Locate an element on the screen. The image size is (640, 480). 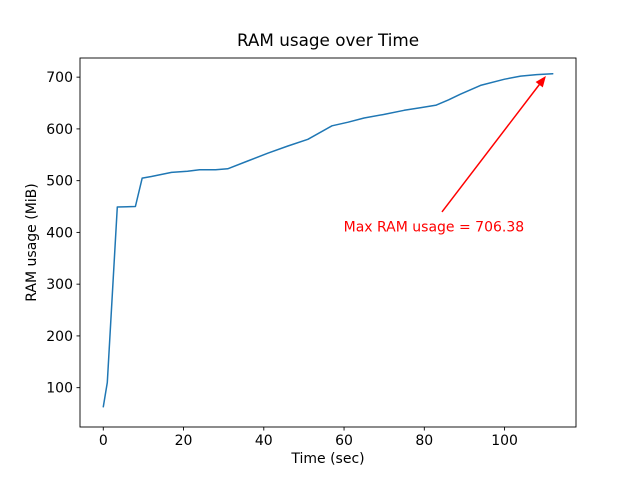
x-tick-label: 0 is located at coordinates (103, 441).